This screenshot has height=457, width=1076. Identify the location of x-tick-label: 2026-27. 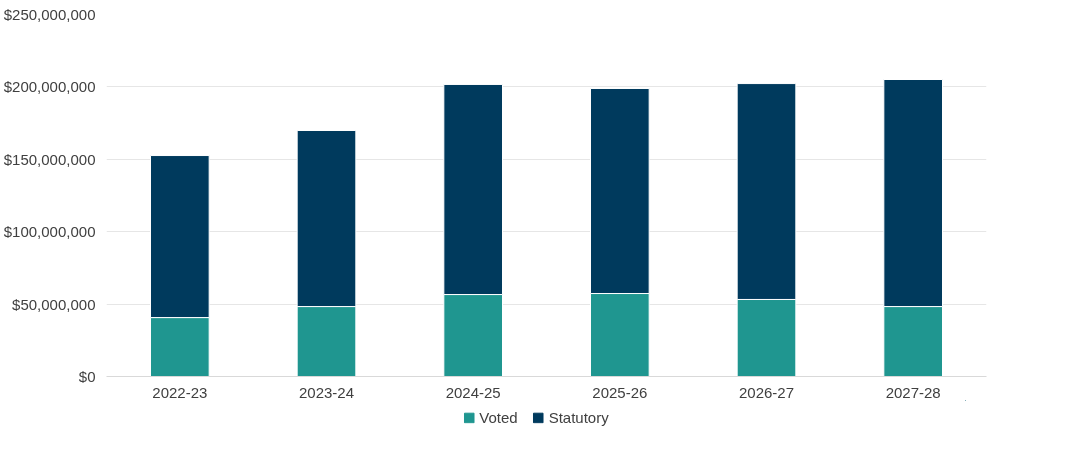
(766, 392).